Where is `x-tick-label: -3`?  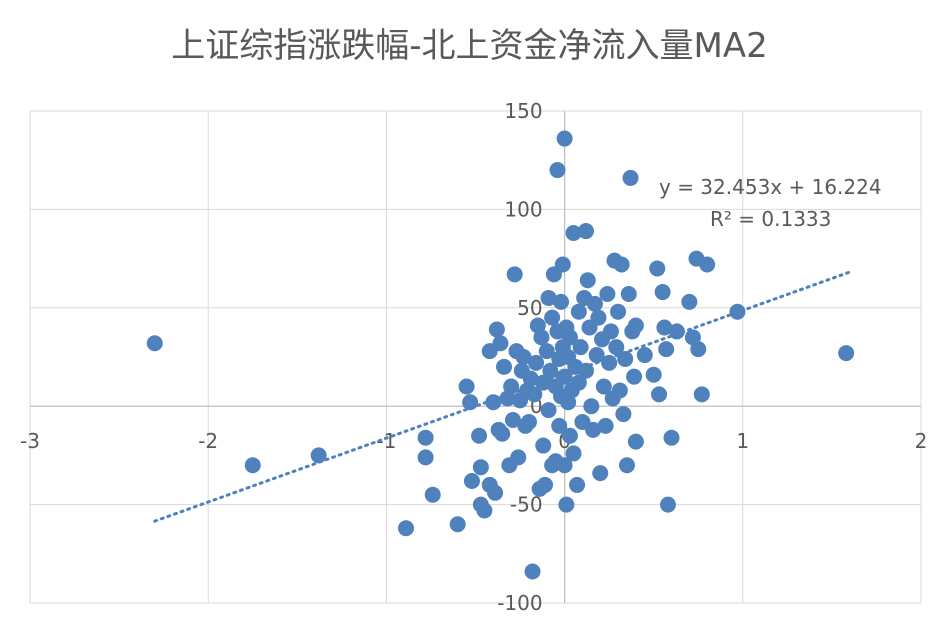 x-tick-label: -3 is located at coordinates (30, 441).